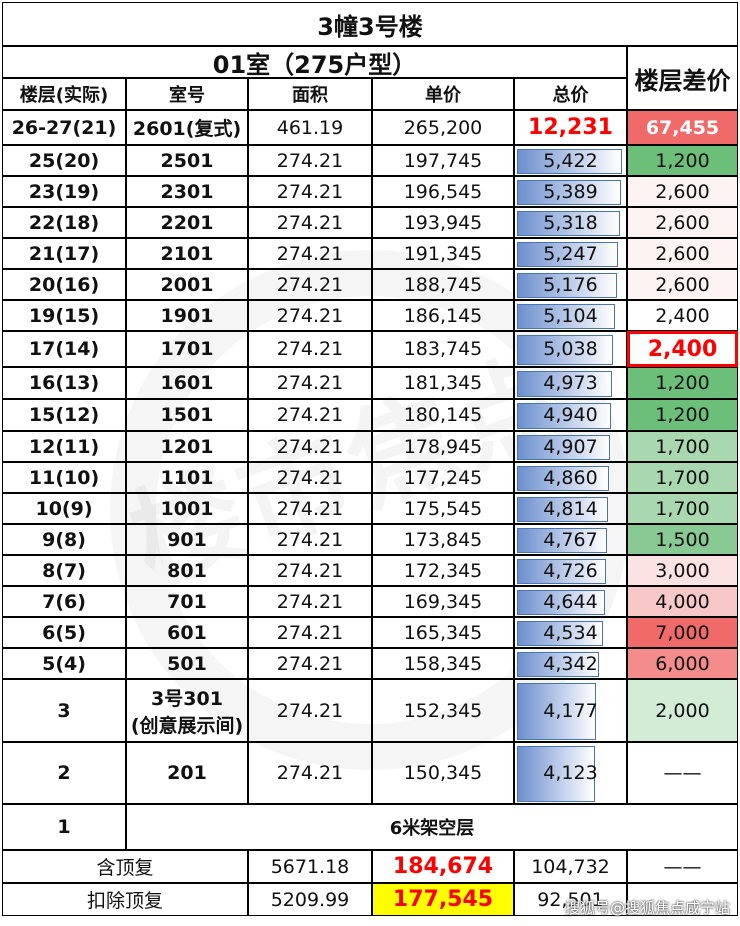 The height and width of the screenshot is (926, 740). What do you see at coordinates (443, 94) in the screenshot?
I see `column-header: 单价` at bounding box center [443, 94].